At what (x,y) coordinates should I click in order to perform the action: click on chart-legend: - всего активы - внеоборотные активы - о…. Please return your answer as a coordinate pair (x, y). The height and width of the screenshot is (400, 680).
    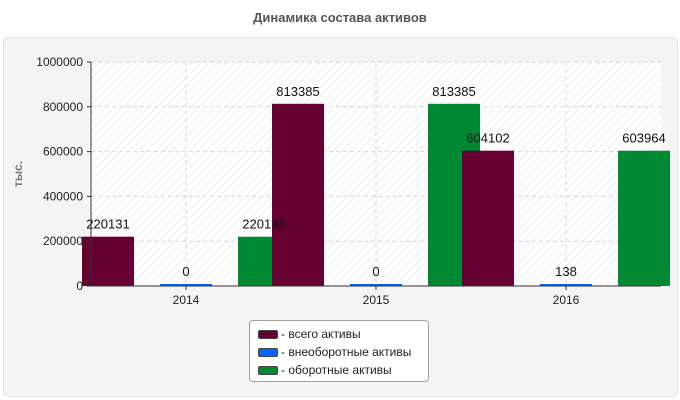
    Looking at the image, I should click on (339, 351).